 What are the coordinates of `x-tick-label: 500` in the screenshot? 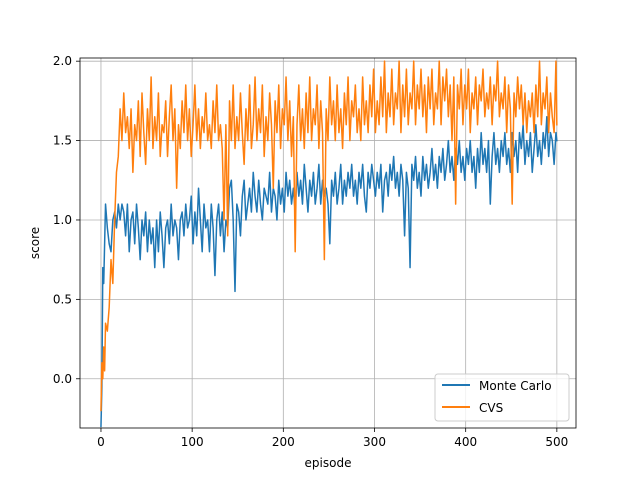 It's located at (556, 442).